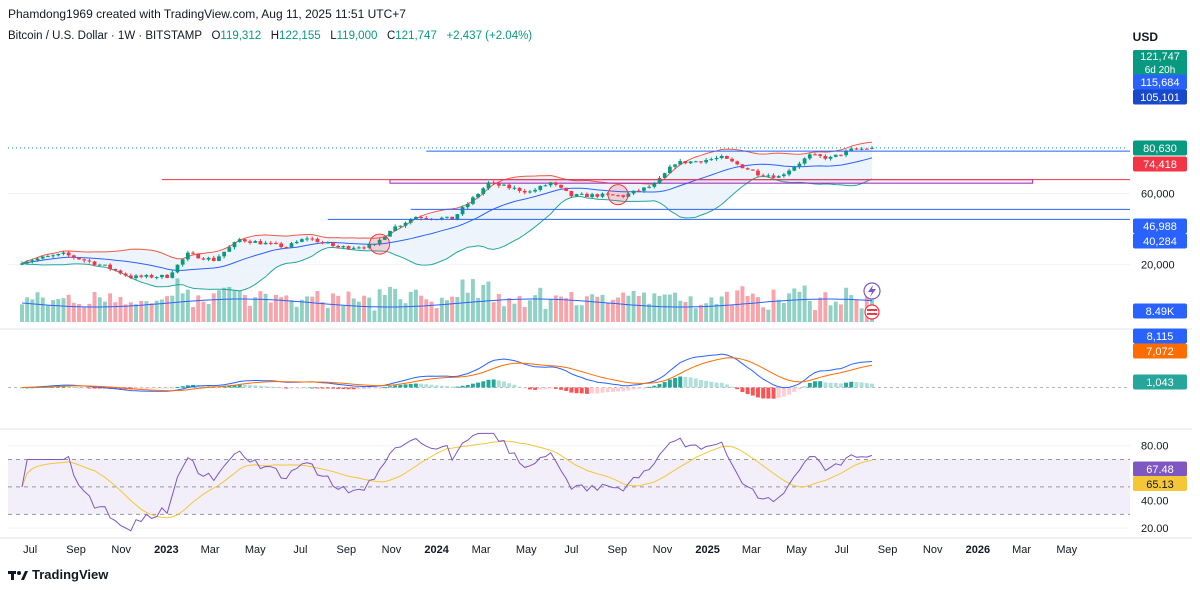 Image resolution: width=1200 pixels, height=590 pixels. Describe the element at coordinates (1160, 226) in the screenshot. I see `level-e-label-bg` at that location.